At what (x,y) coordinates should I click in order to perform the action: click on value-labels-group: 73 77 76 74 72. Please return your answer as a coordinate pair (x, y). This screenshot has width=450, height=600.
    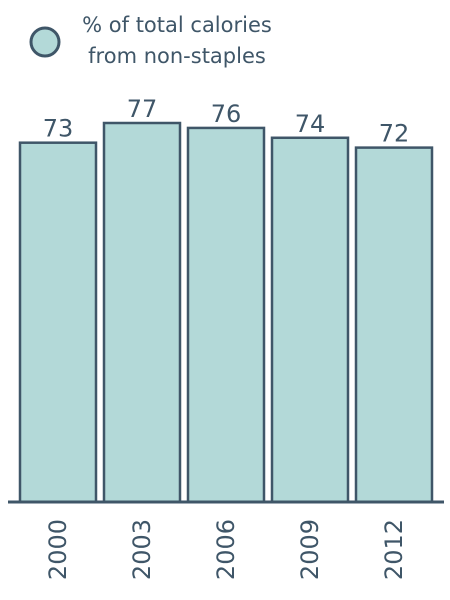
    Looking at the image, I should click on (226, 121).